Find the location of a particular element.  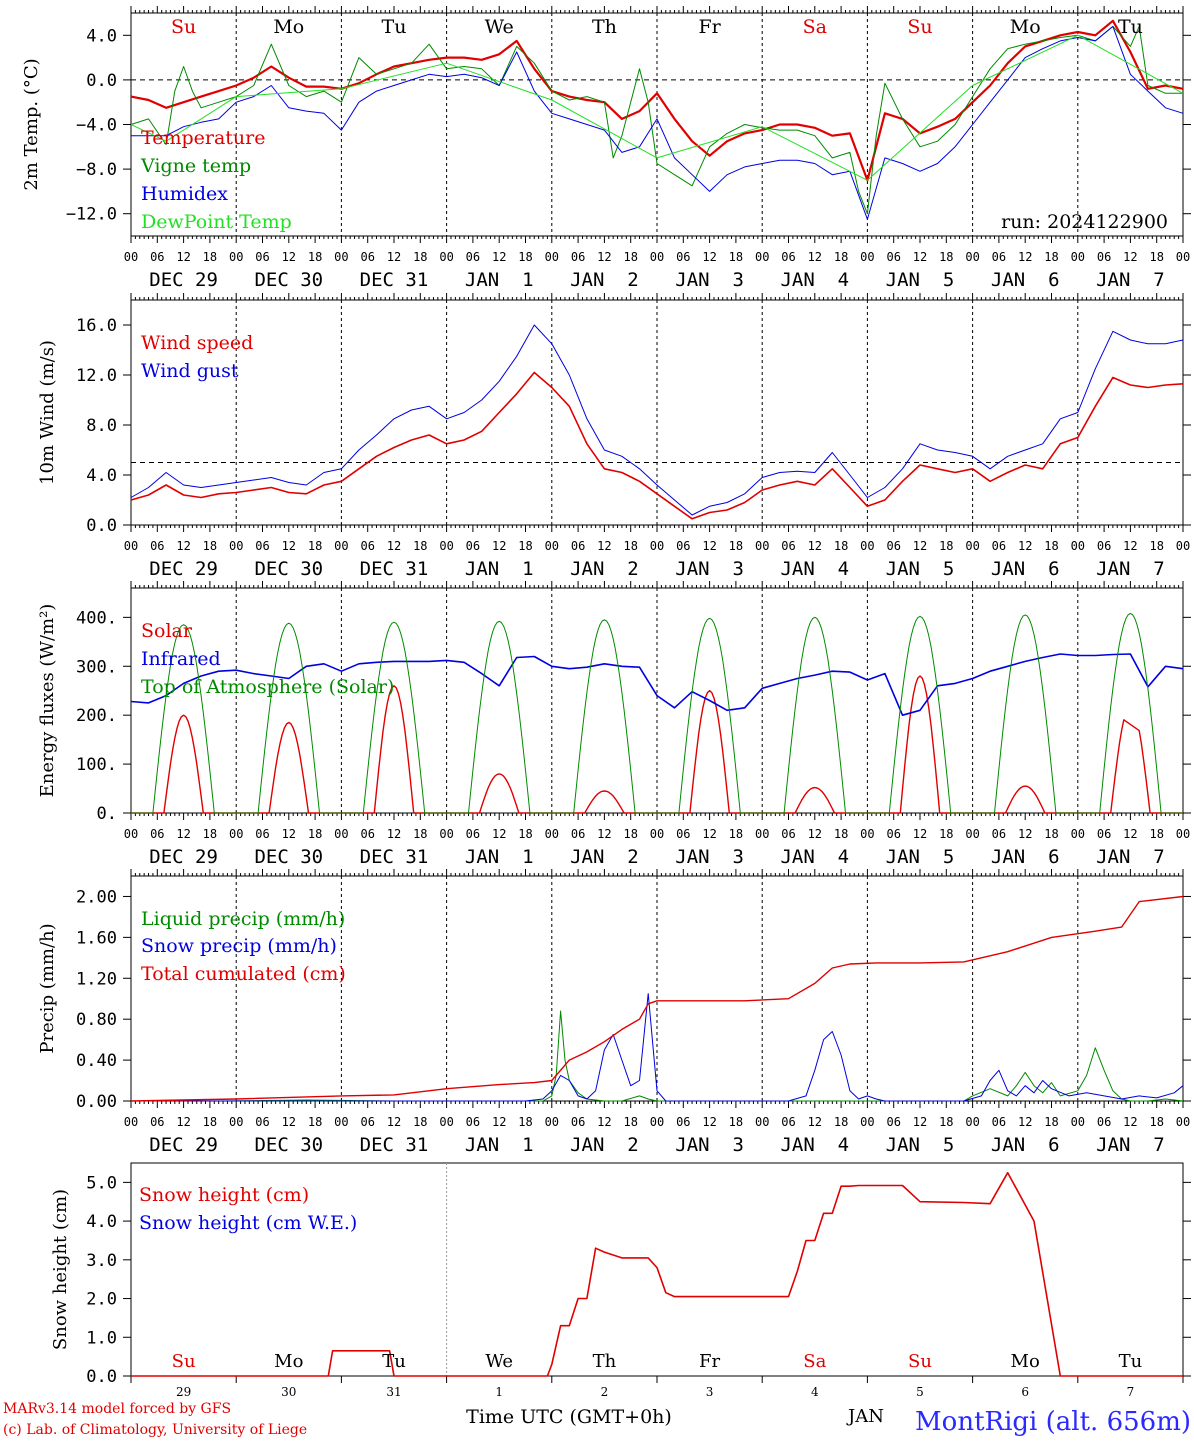

legend-entry: Infrared is located at coordinates (181, 659).